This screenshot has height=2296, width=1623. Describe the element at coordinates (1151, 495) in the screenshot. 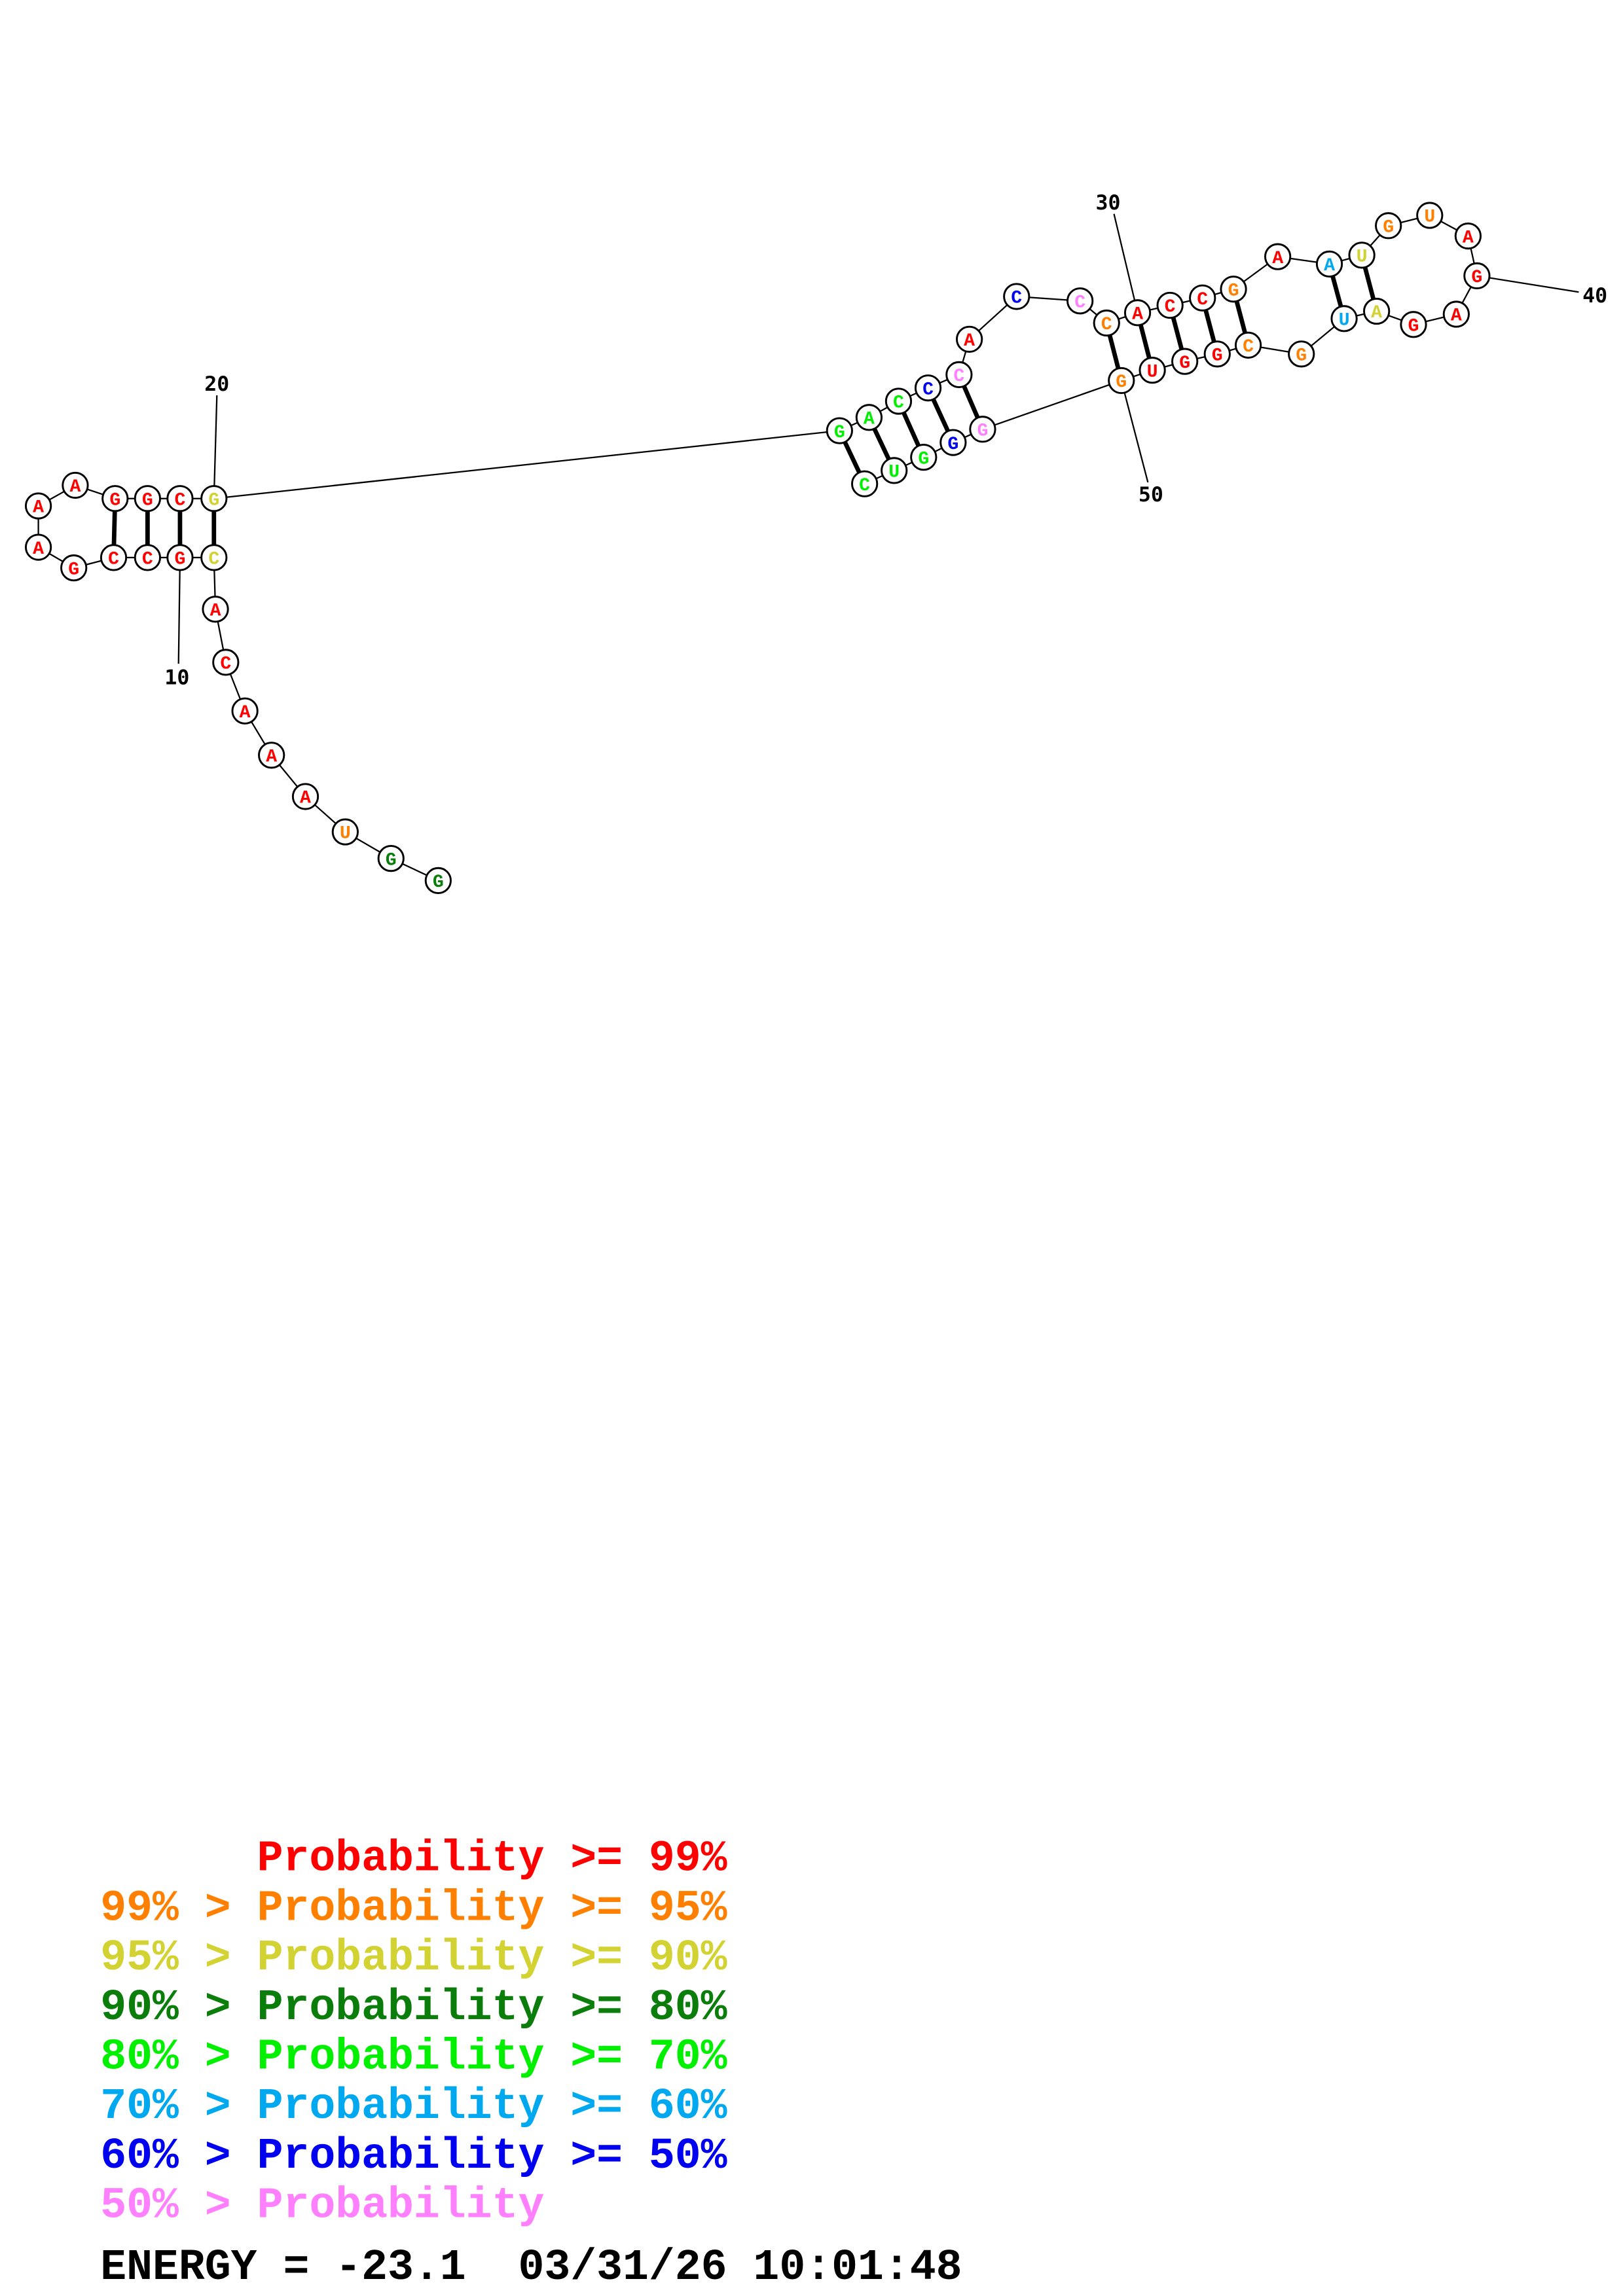

I see `position-label: 50` at that location.